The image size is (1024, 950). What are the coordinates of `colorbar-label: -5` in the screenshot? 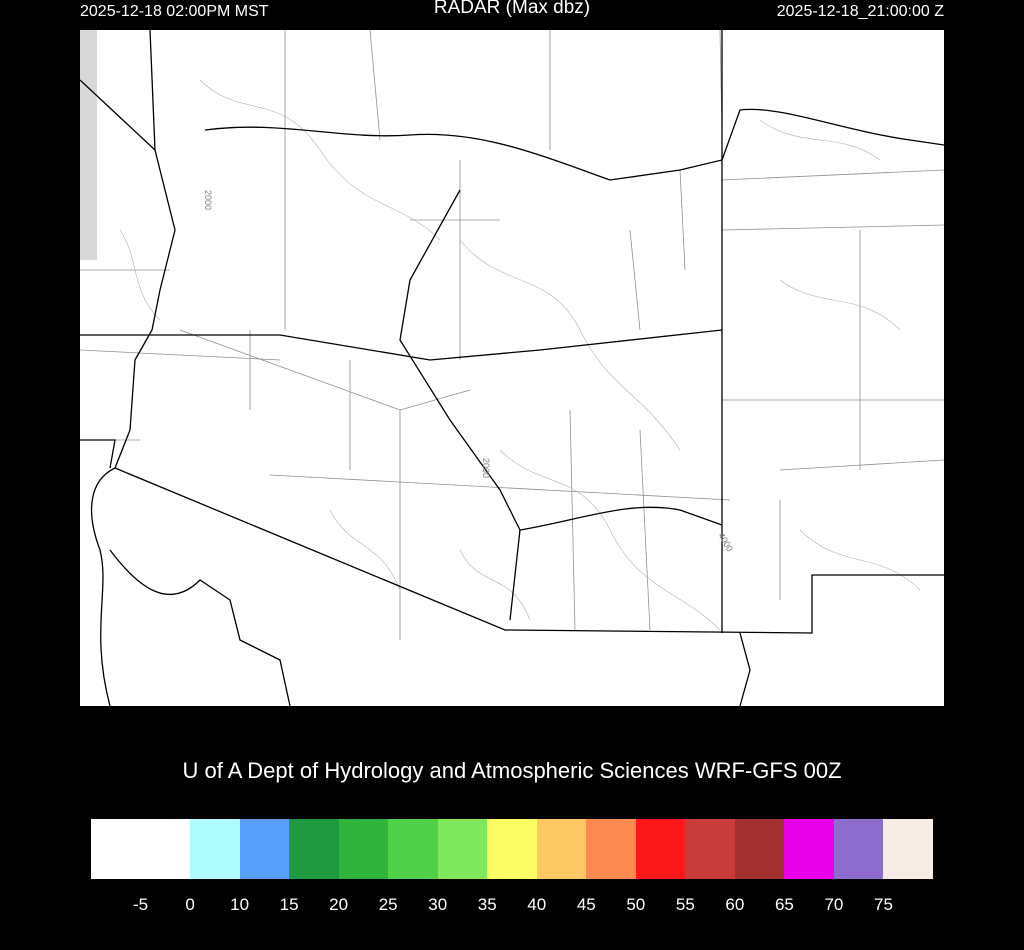 It's located at (140, 904).